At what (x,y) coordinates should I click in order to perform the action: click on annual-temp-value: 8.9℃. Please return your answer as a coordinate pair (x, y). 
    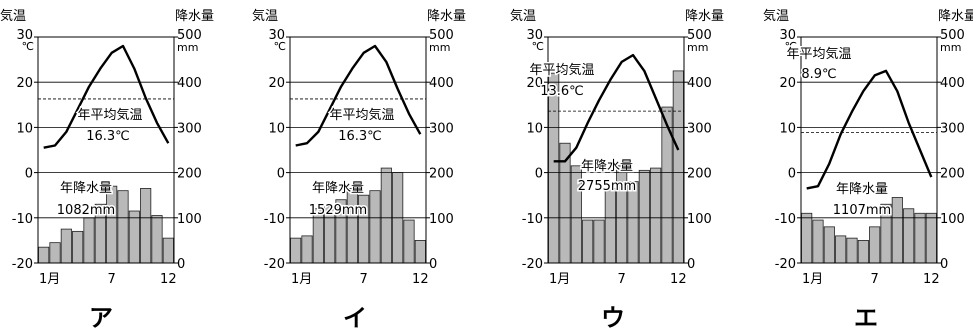
    Looking at the image, I should click on (818, 74).